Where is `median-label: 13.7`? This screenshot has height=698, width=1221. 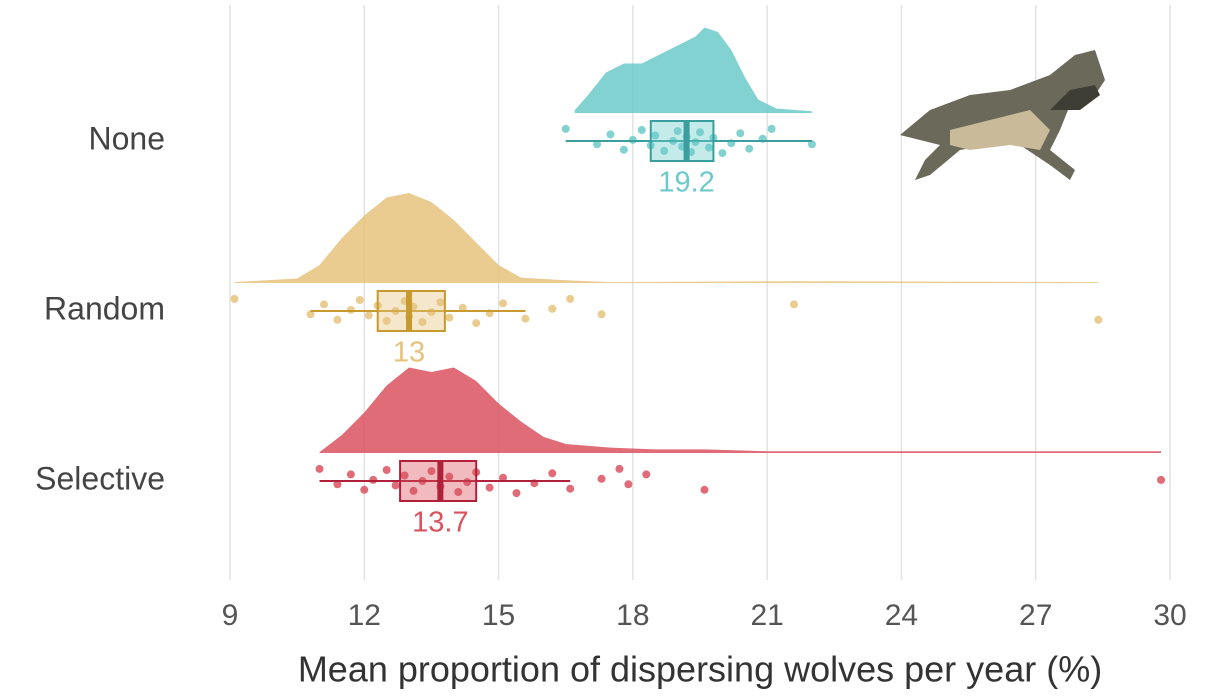
median-label: 13.7 is located at coordinates (440, 523).